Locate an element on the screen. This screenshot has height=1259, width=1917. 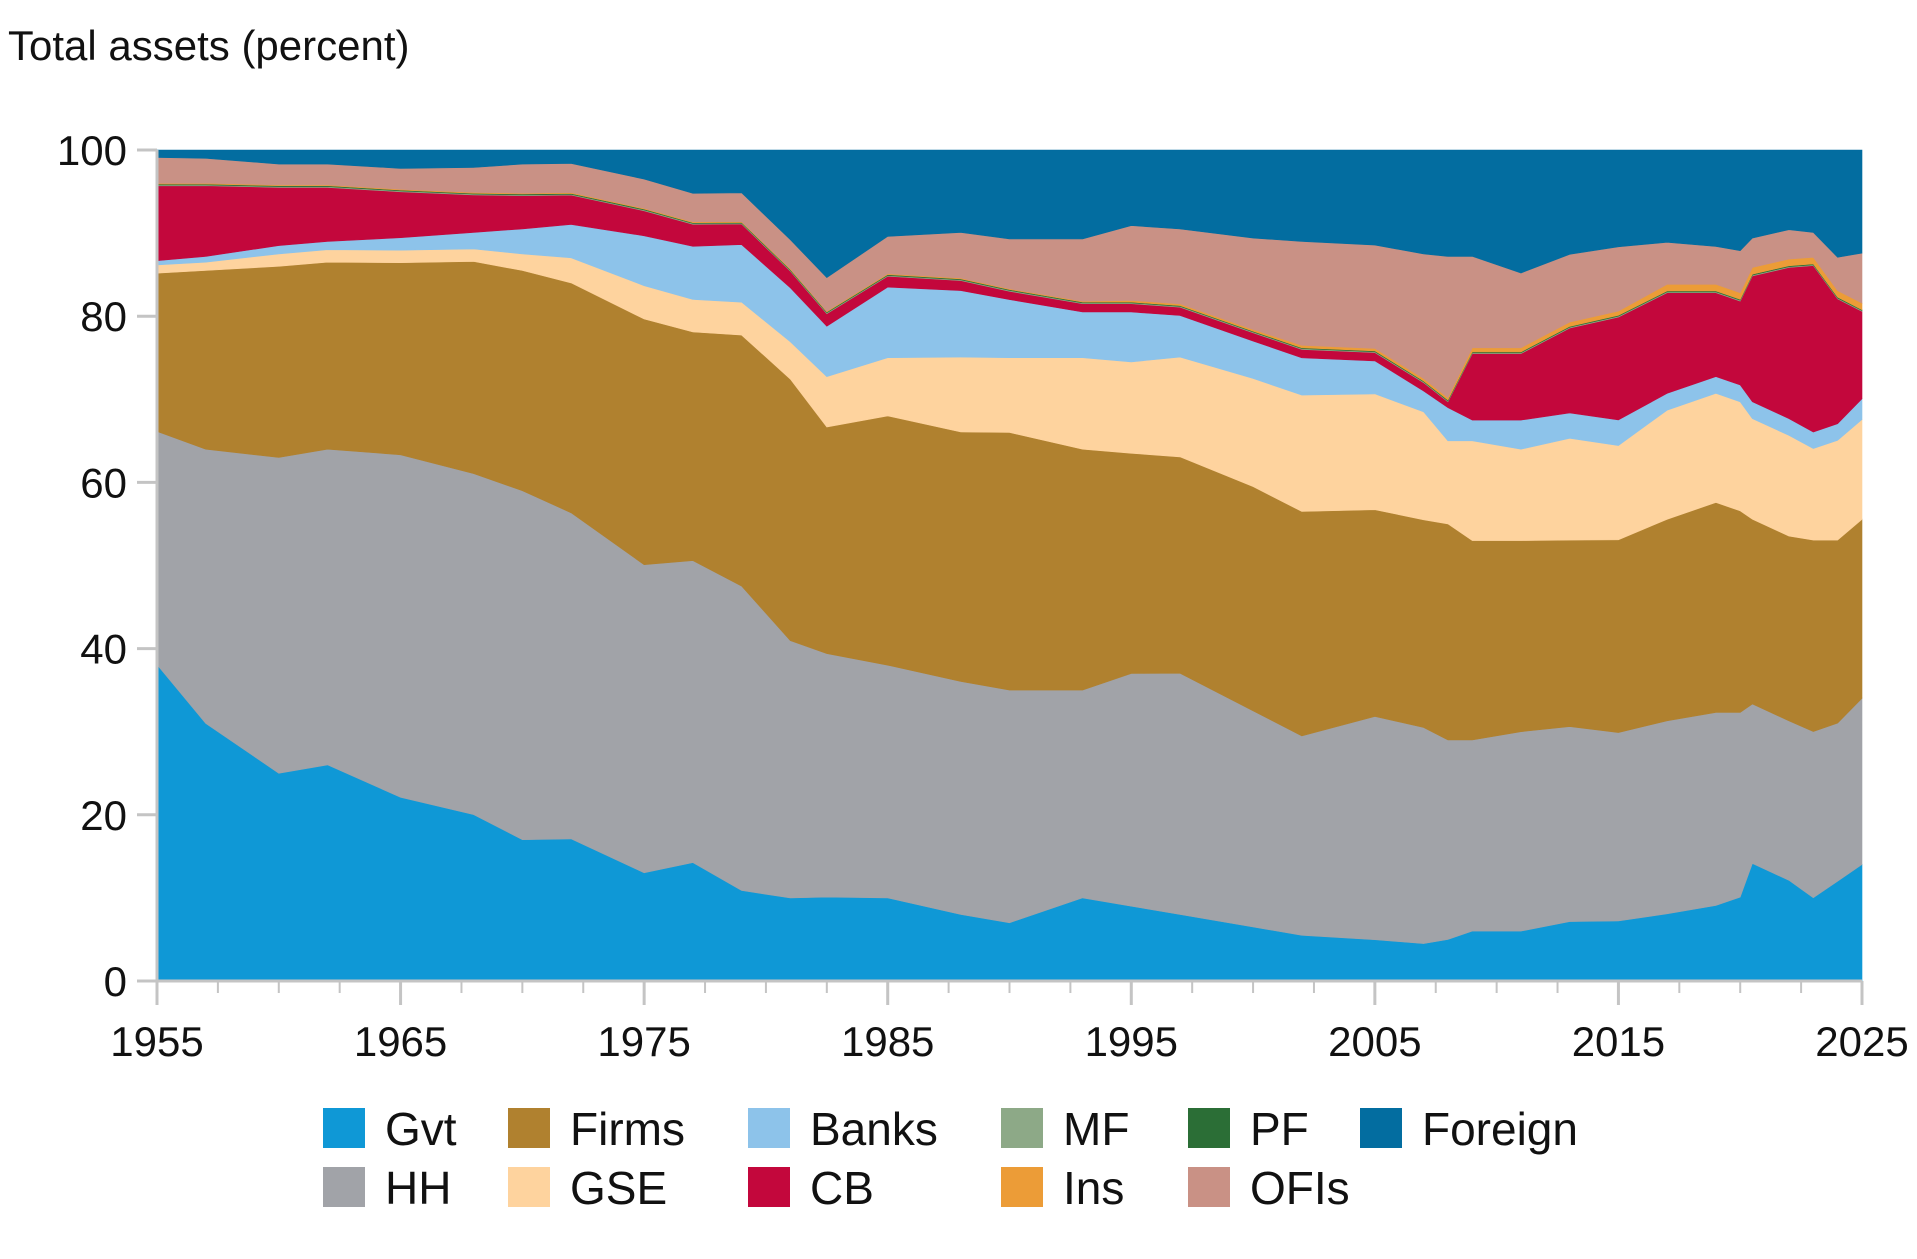
legend-label-mf: MF is located at coordinates (1096, 1129).